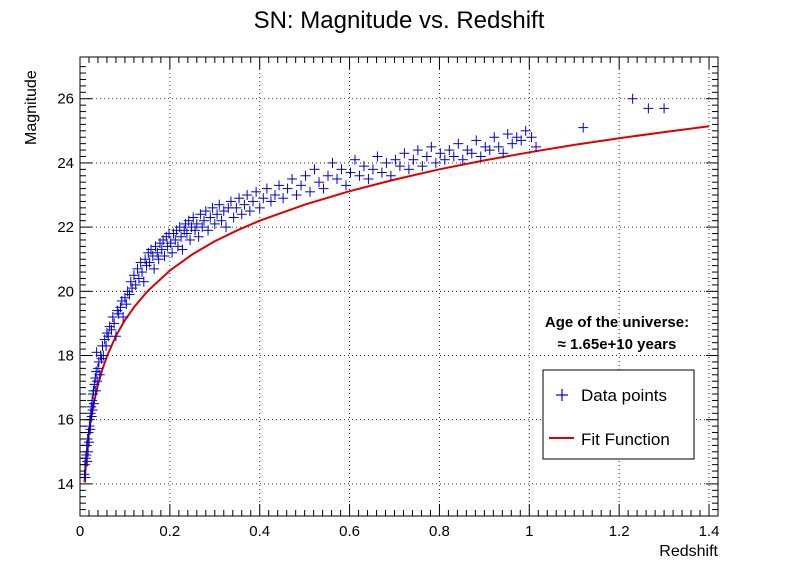  Describe the element at coordinates (65, 163) in the screenshot. I see `y-tick-label: 24` at that location.